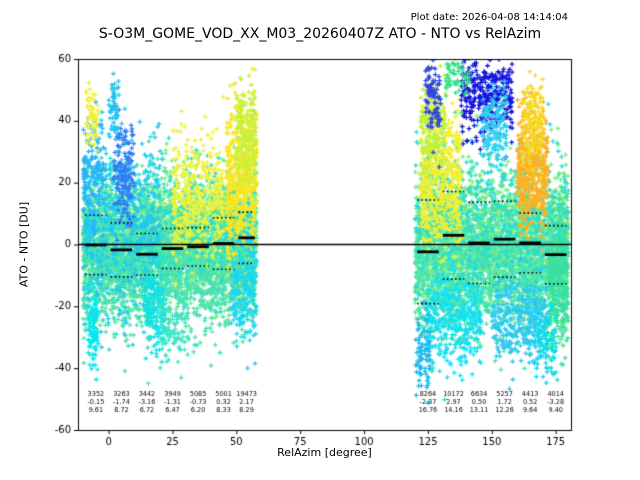 This screenshot has height=480, width=640. Describe the element at coordinates (24, 244) in the screenshot. I see `y-axis-label: ATO - NTO [DU]` at that location.